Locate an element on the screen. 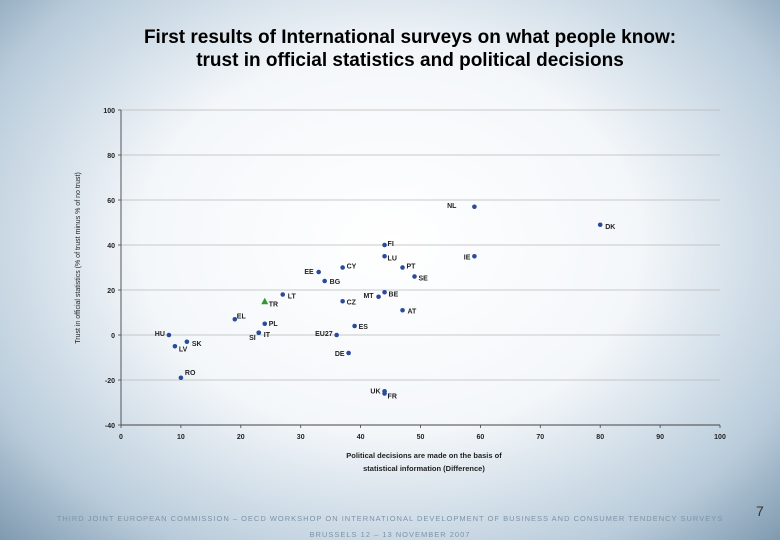 The image size is (780, 540). footer-location-date: BRUSSELS 12 – 13 NOVEMBER 2007 is located at coordinates (390, 534).